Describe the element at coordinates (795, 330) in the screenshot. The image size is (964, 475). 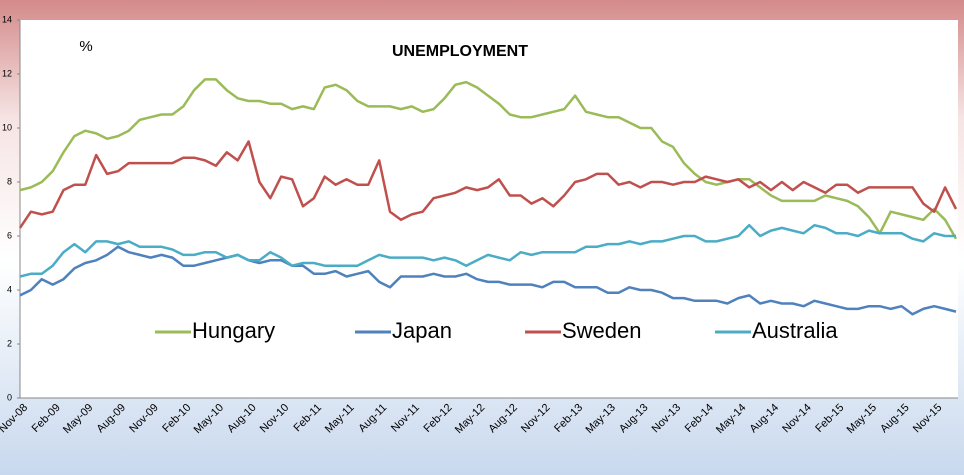
I see `legend-label: Australia` at that location.